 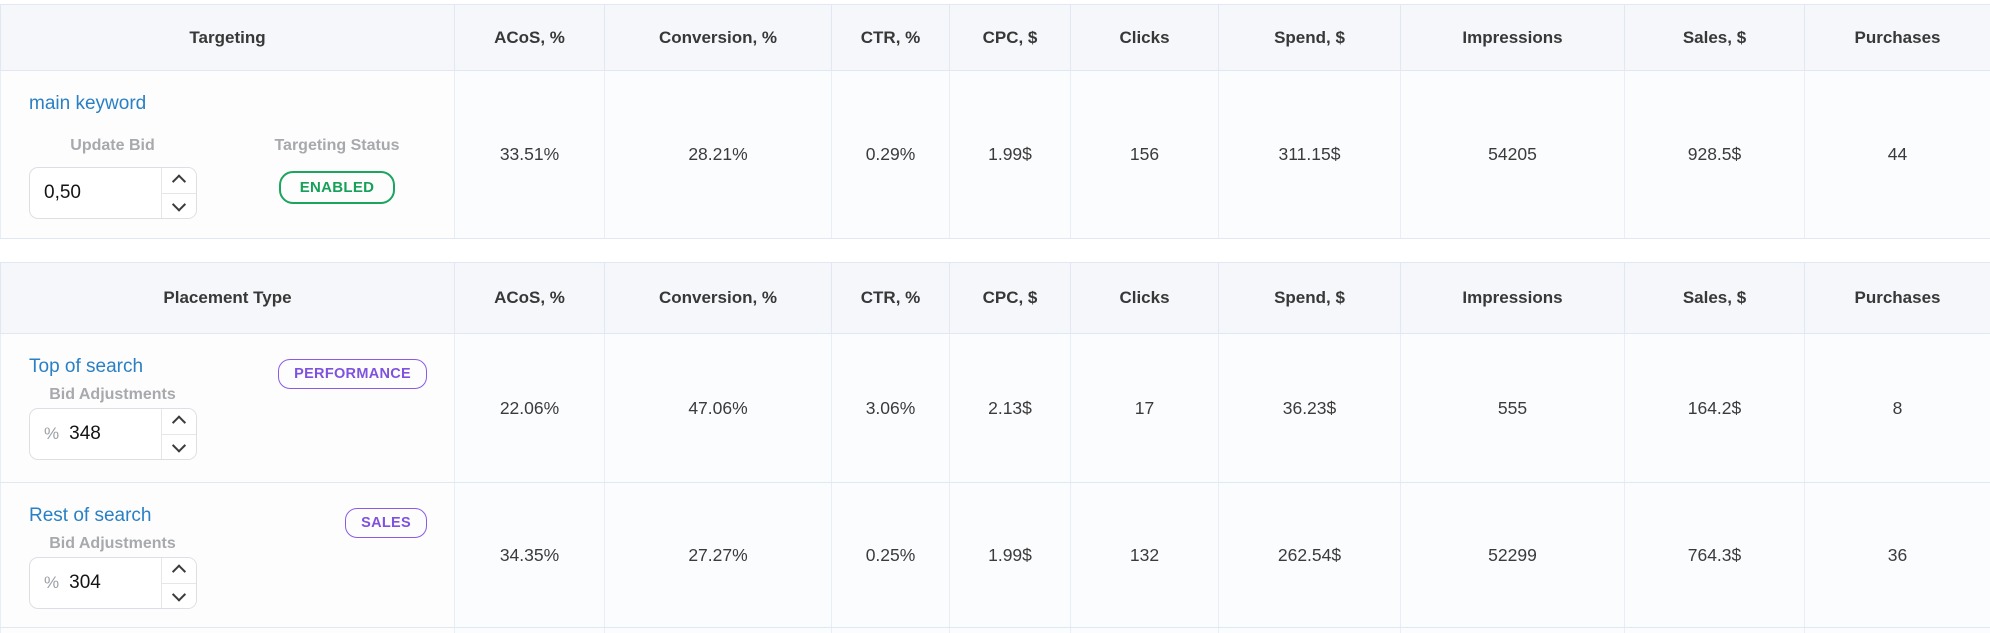 What do you see at coordinates (1512, 154) in the screenshot?
I see `impressions-value: 54205` at bounding box center [1512, 154].